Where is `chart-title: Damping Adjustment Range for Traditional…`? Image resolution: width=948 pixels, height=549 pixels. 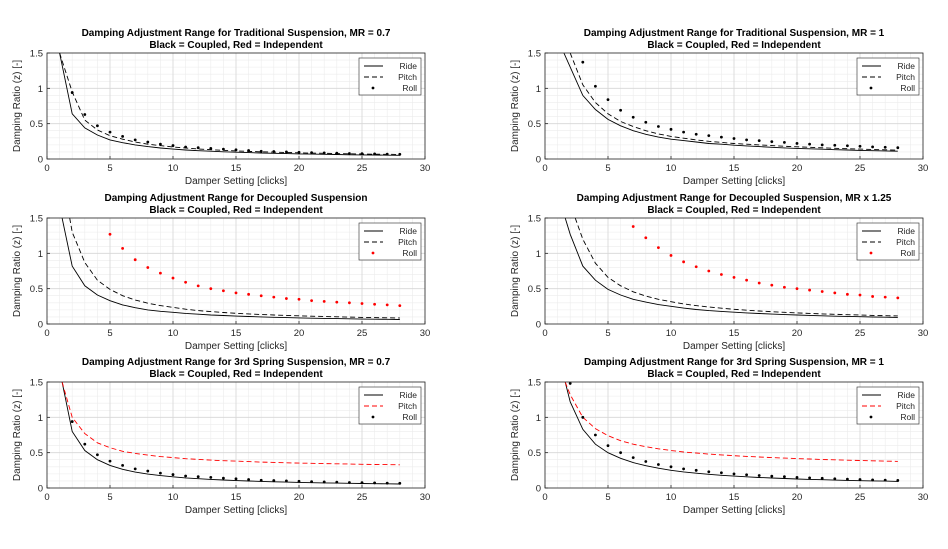 chart-title: Damping Adjustment Range for Traditional… is located at coordinates (734, 33).